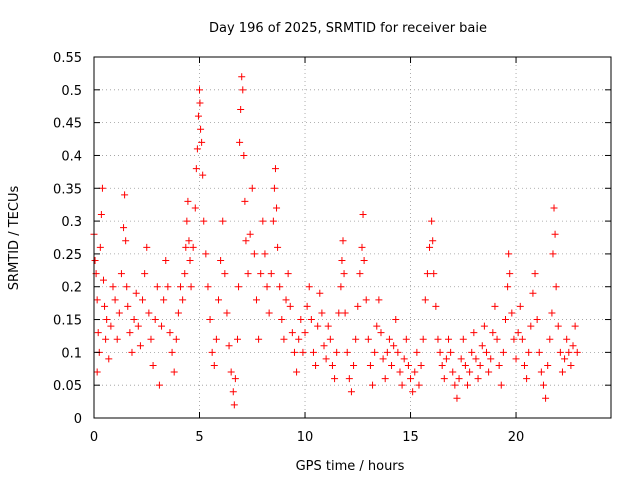 Image resolution: width=640 pixels, height=480 pixels. What do you see at coordinates (67, 321) in the screenshot?
I see `y-tick-label: 0.15` at bounding box center [67, 321].